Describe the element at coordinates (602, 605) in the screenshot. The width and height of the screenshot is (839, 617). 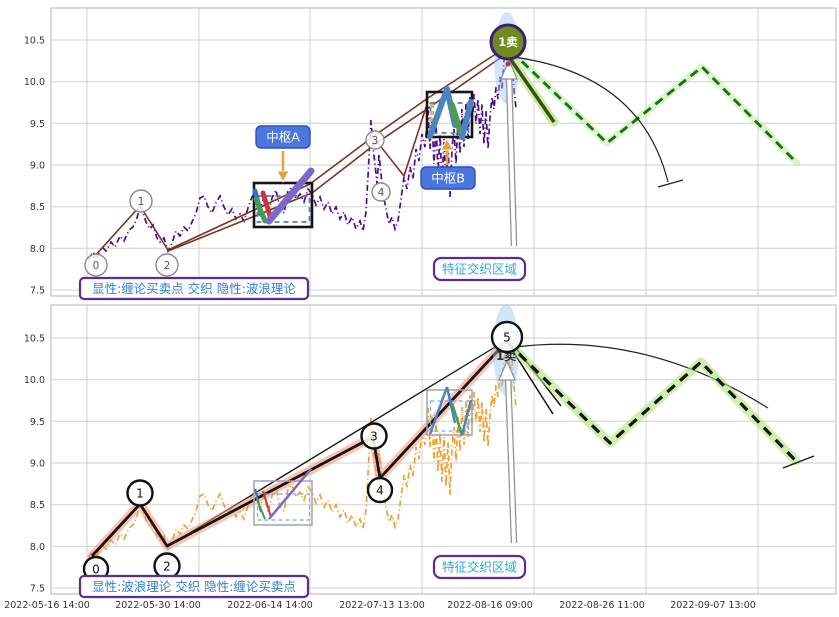
I see `x-tick-label: 2022-08-26 11:00` at that location.